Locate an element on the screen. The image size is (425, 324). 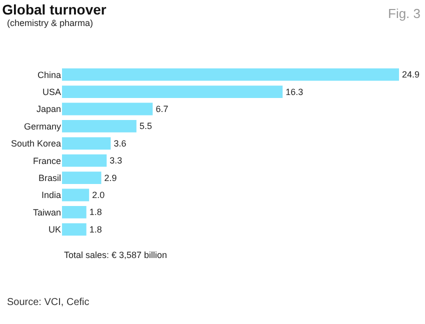
data-label: 2.9 is located at coordinates (110, 177).